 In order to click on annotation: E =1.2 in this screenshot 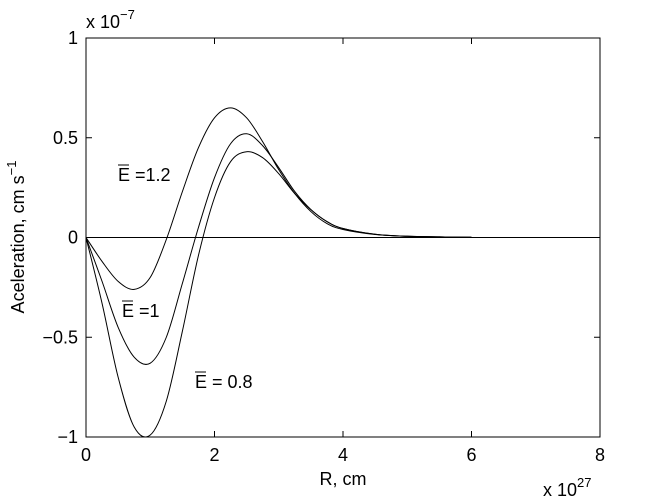, I will do `click(144, 175)`.